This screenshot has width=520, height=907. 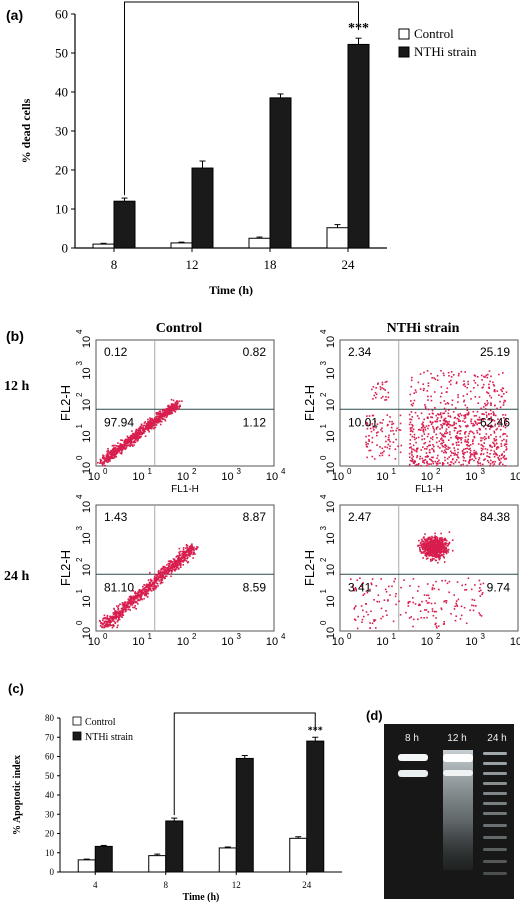 What do you see at coordinates (102, 729) in the screenshot?
I see `legend: Control NTHi strain` at bounding box center [102, 729].